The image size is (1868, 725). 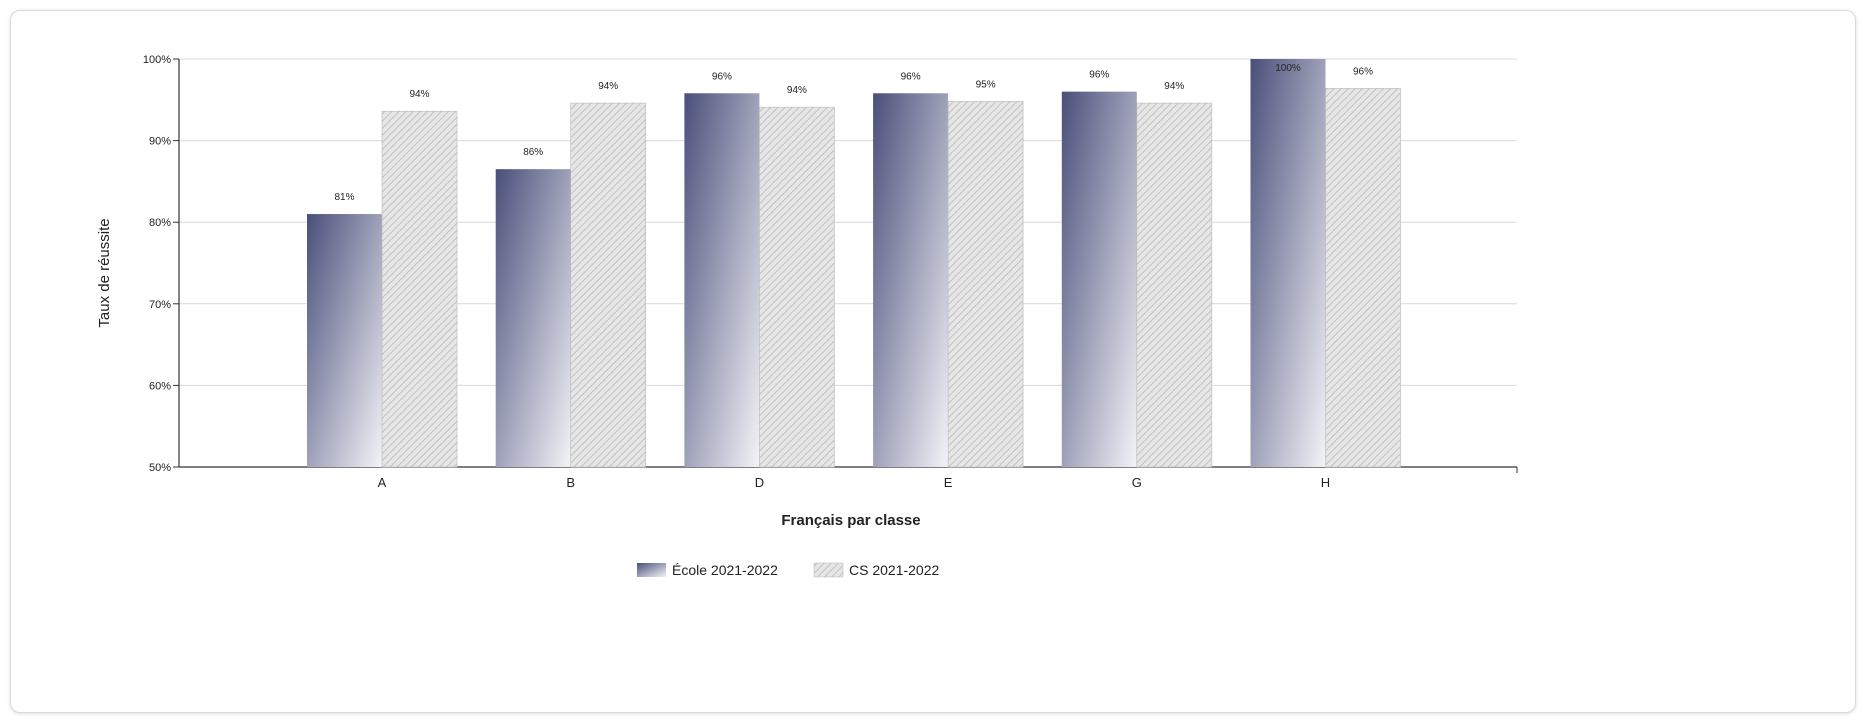 What do you see at coordinates (651, 570) in the screenshot?
I see `legend-swatch-school` at bounding box center [651, 570].